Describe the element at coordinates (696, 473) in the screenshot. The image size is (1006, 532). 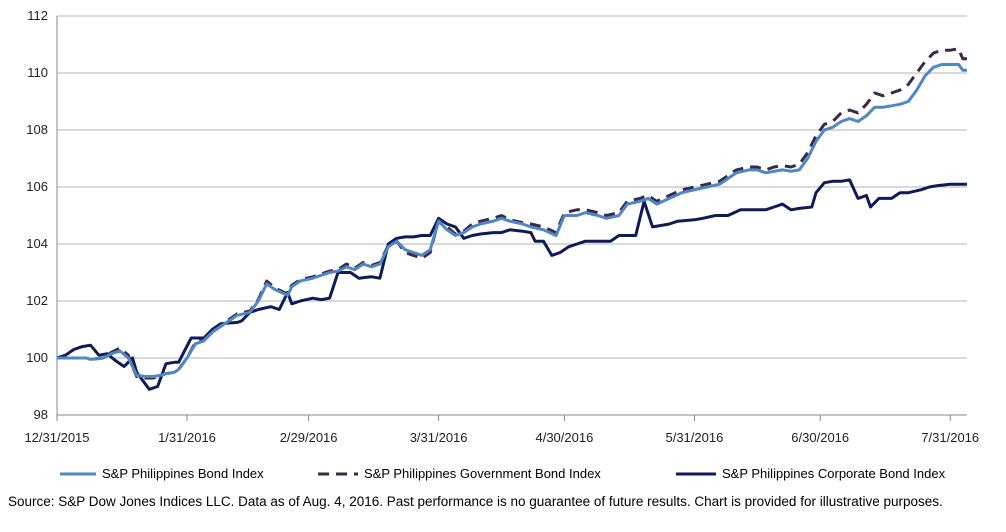
I see `legend-swatch-corporate-bond-index` at that location.